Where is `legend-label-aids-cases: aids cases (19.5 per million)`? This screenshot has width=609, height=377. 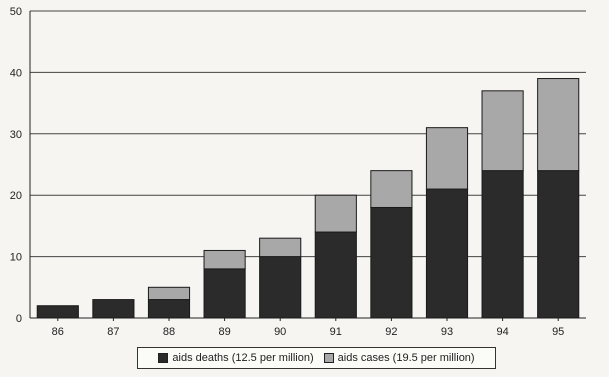
legend-label-aids-cases: aids cases (19.5 per million) is located at coordinates (406, 358).